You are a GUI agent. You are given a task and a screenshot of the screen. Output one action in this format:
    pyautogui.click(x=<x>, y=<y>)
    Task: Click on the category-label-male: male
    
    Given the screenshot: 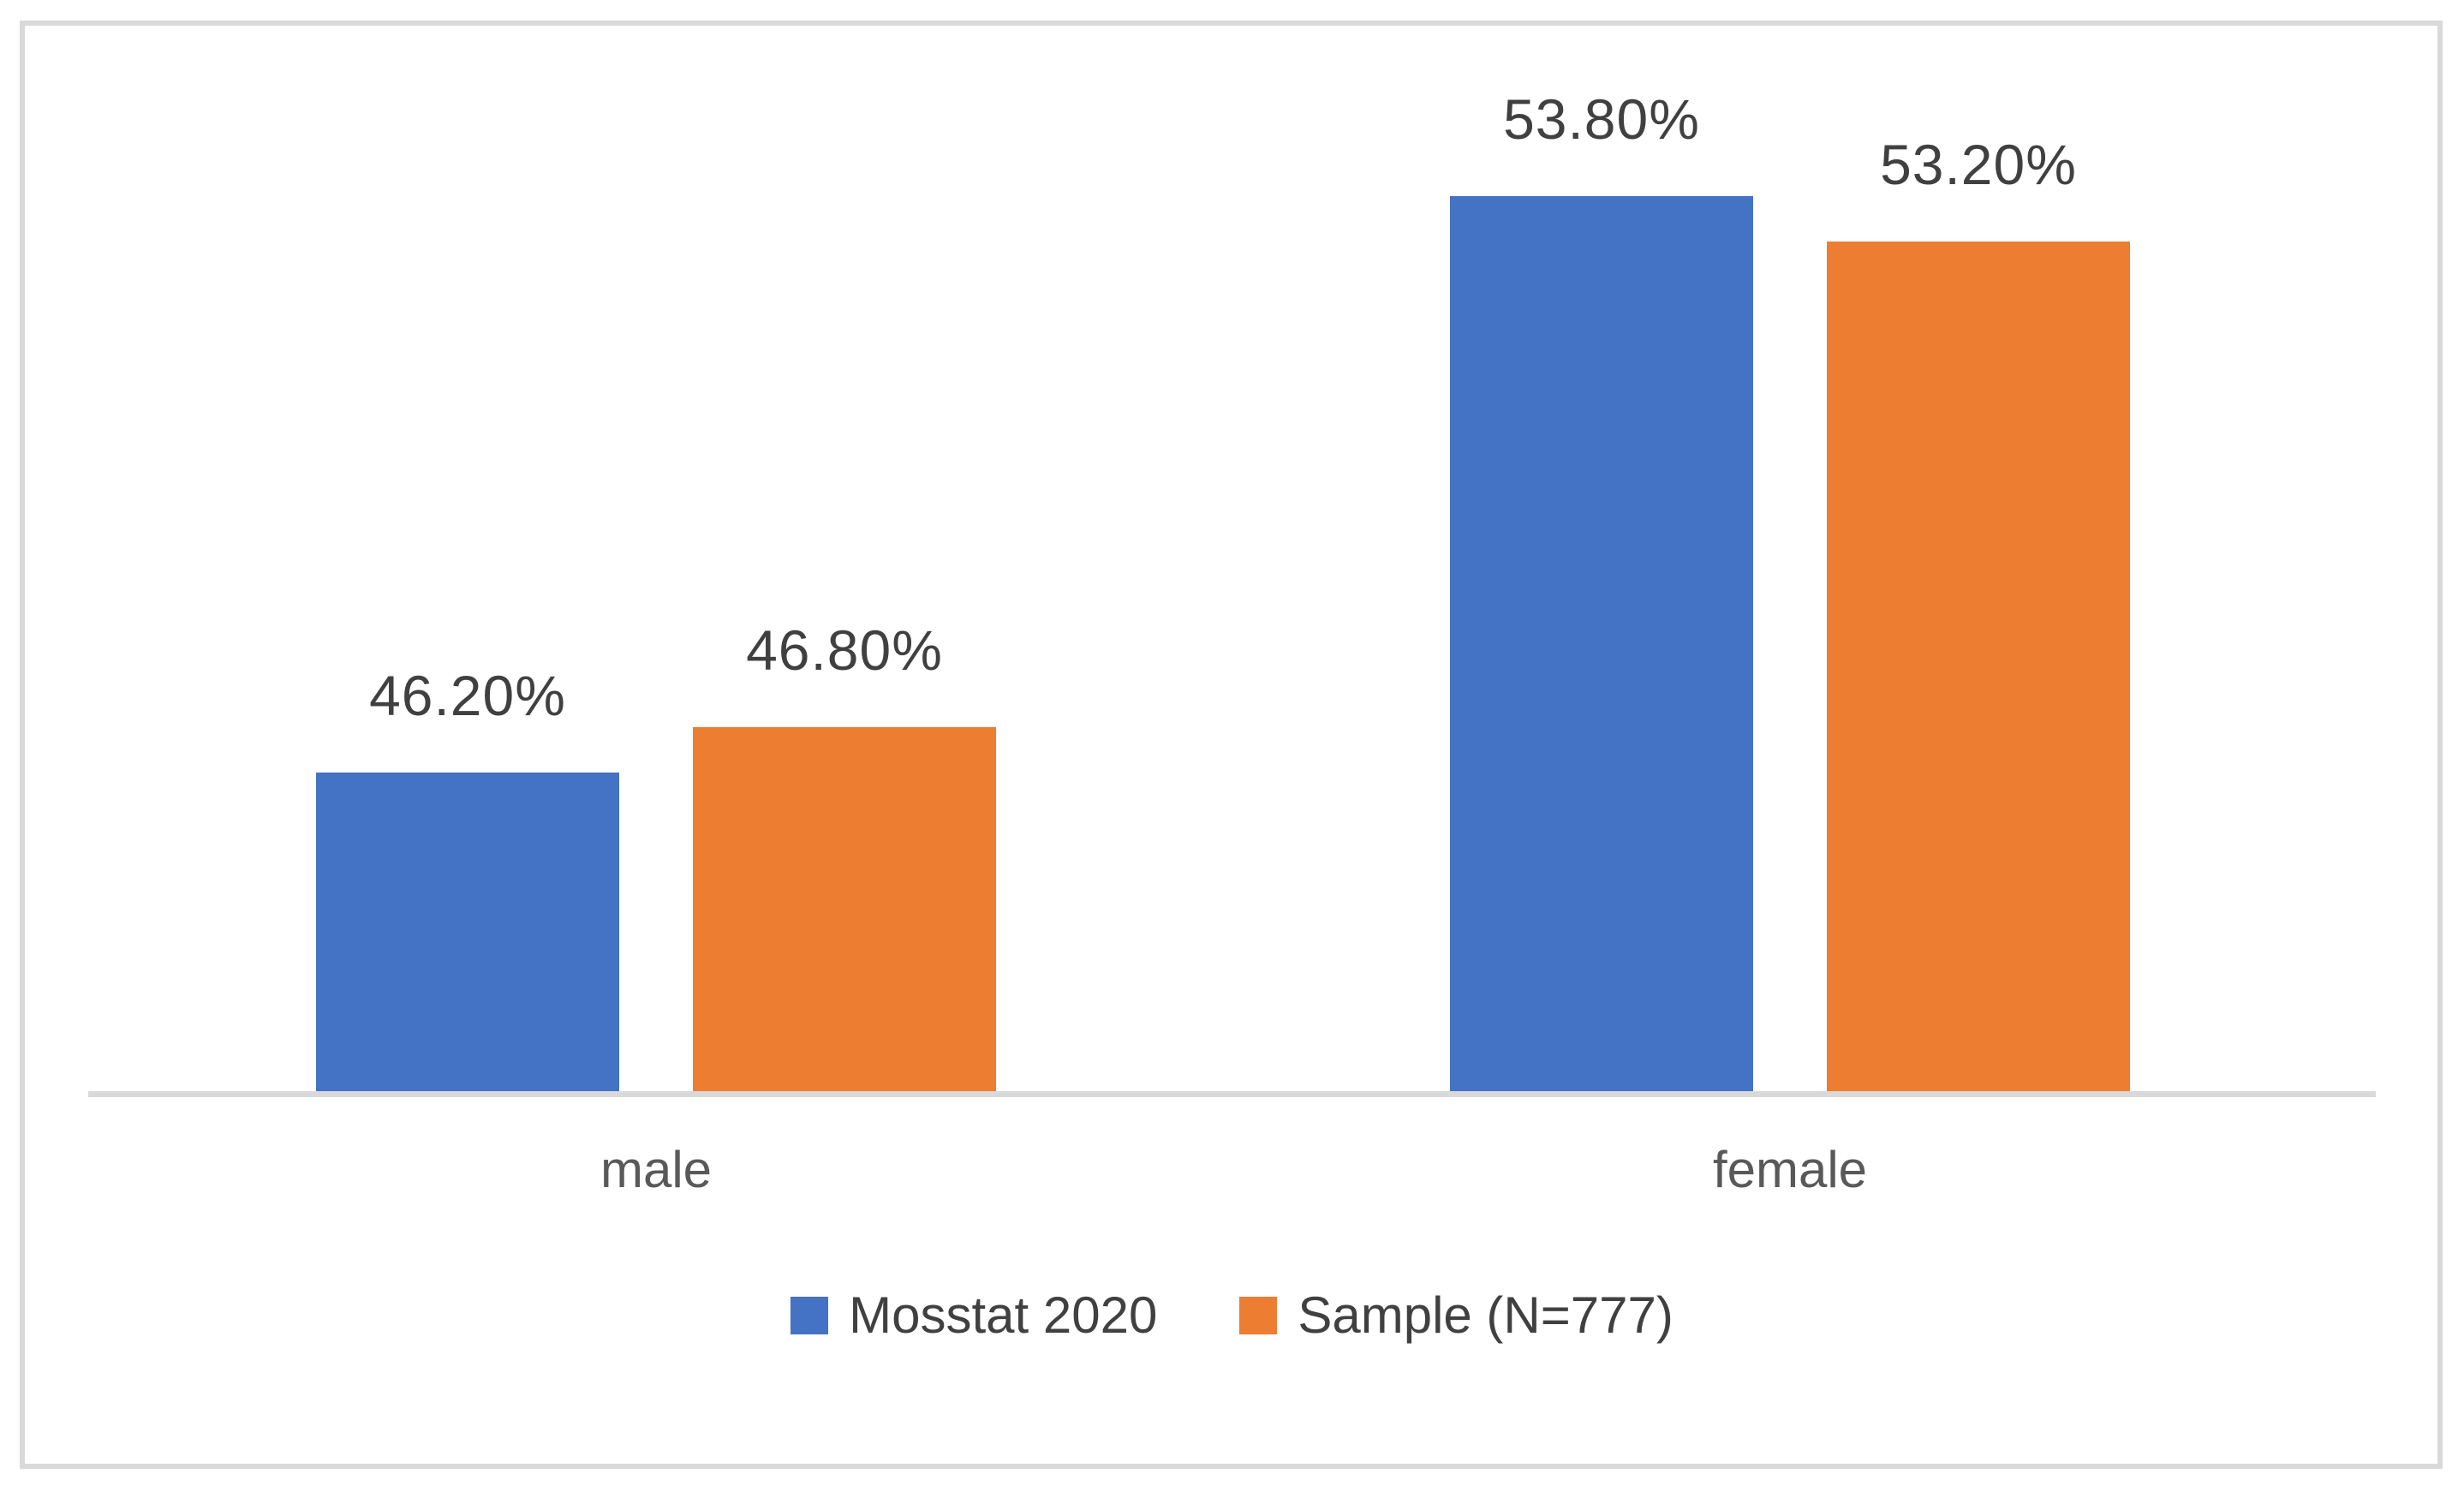 What is the action you would take?
    pyautogui.click(x=656, y=1169)
    